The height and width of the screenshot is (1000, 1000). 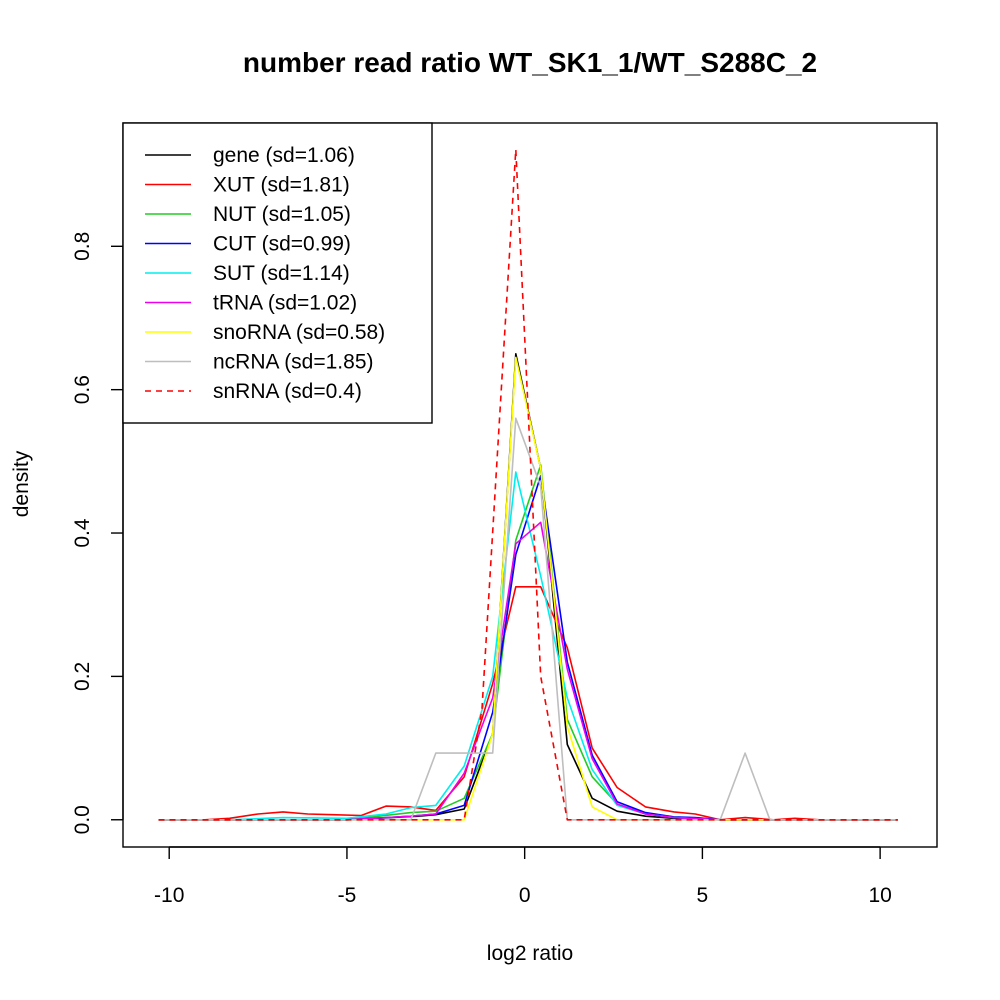 What do you see at coordinates (530, 62) in the screenshot?
I see `chart-title: number read ratio WT_SK1_1/WT_S288C_2` at bounding box center [530, 62].